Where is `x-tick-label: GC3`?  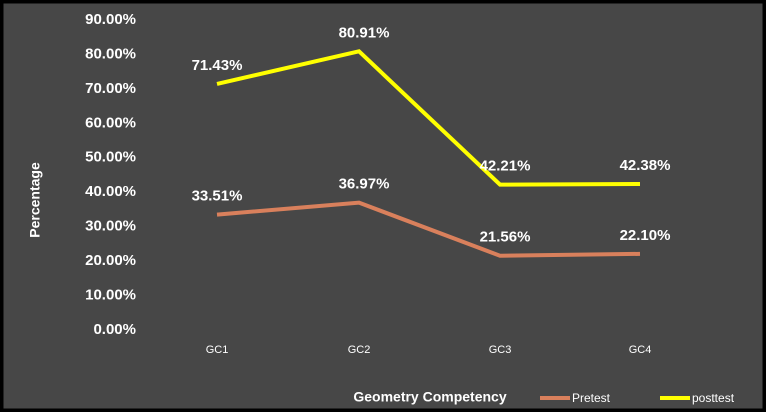 x-tick-label: GC3 is located at coordinates (500, 350).